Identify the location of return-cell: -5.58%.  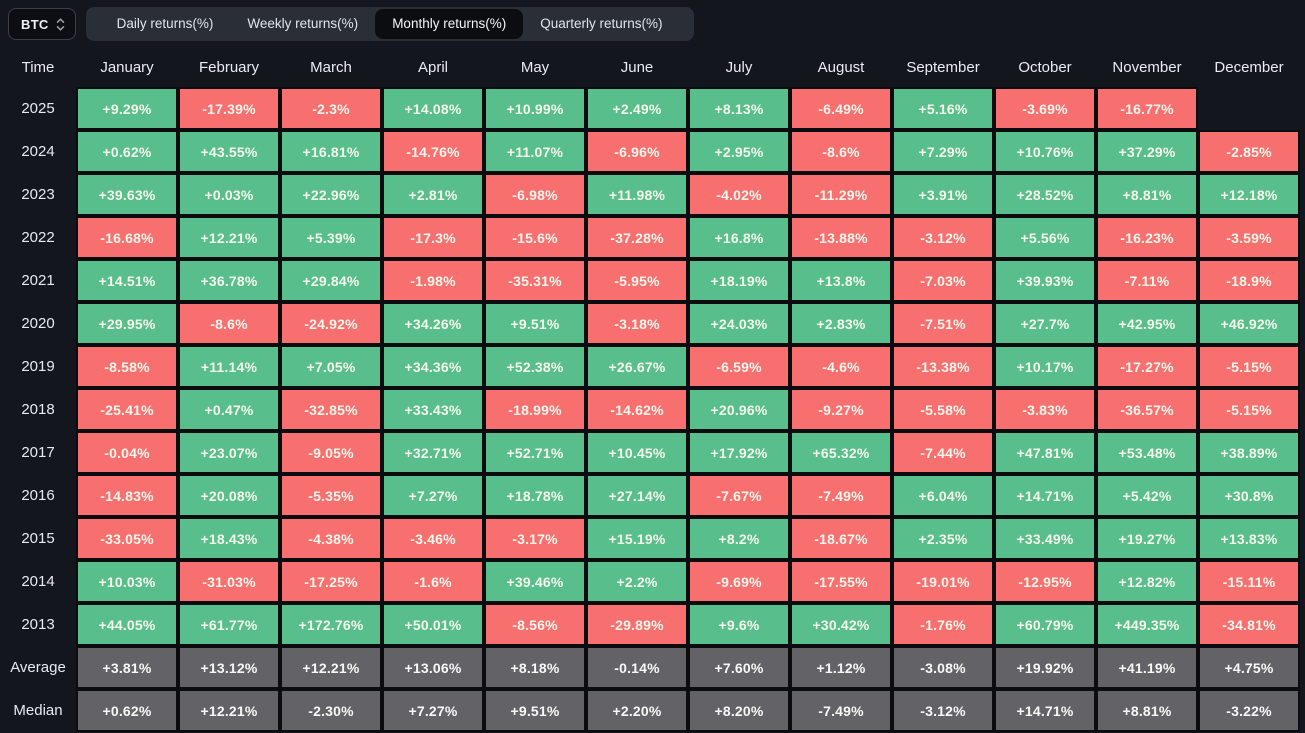
(943, 409).